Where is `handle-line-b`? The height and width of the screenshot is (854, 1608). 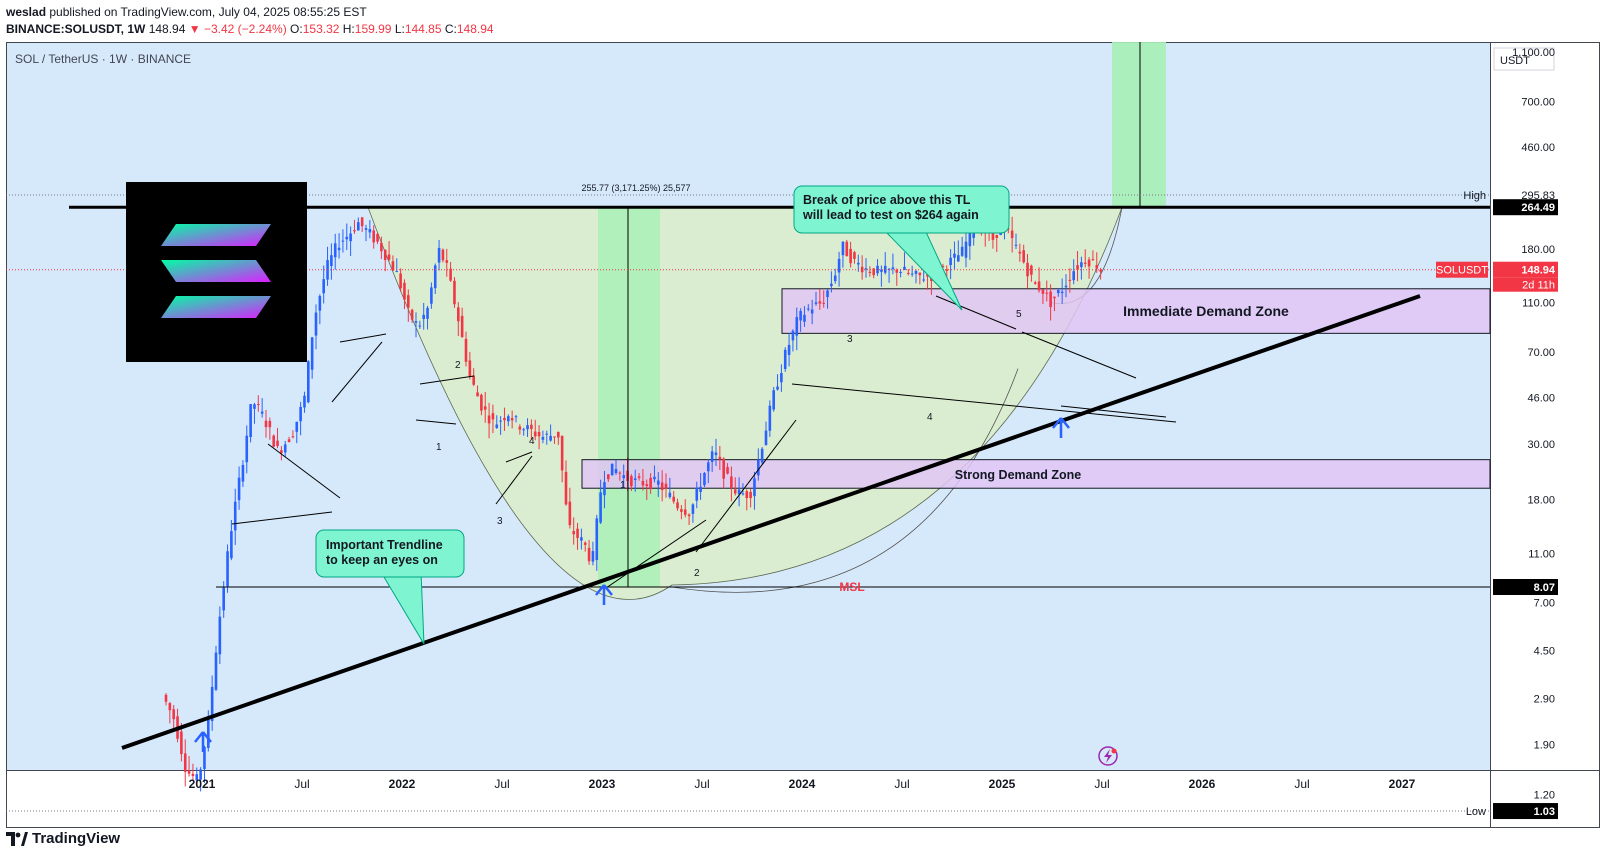 handle-line-b is located at coordinates (1113, 411).